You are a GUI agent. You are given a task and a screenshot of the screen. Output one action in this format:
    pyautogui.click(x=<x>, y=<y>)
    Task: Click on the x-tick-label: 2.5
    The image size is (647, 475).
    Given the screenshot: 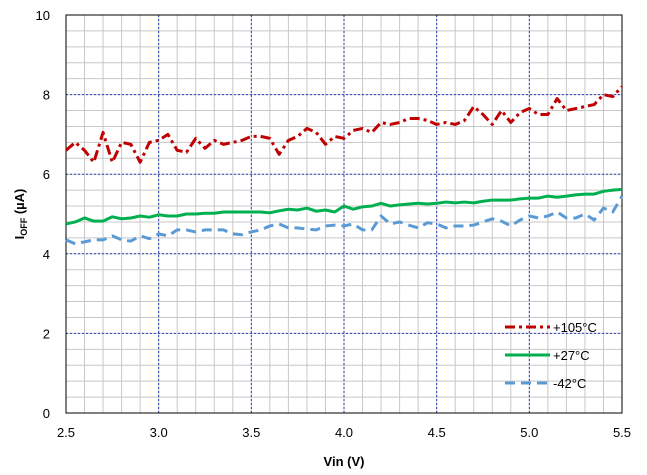 What is the action you would take?
    pyautogui.click(x=66, y=432)
    